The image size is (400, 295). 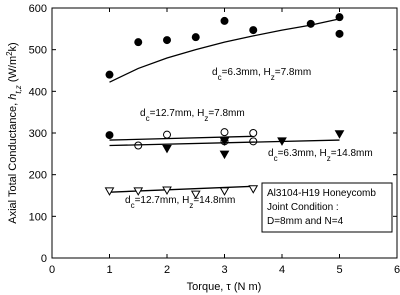 What do you see at coordinates (167, 270) in the screenshot?
I see `x-tick-label: 2` at bounding box center [167, 270].